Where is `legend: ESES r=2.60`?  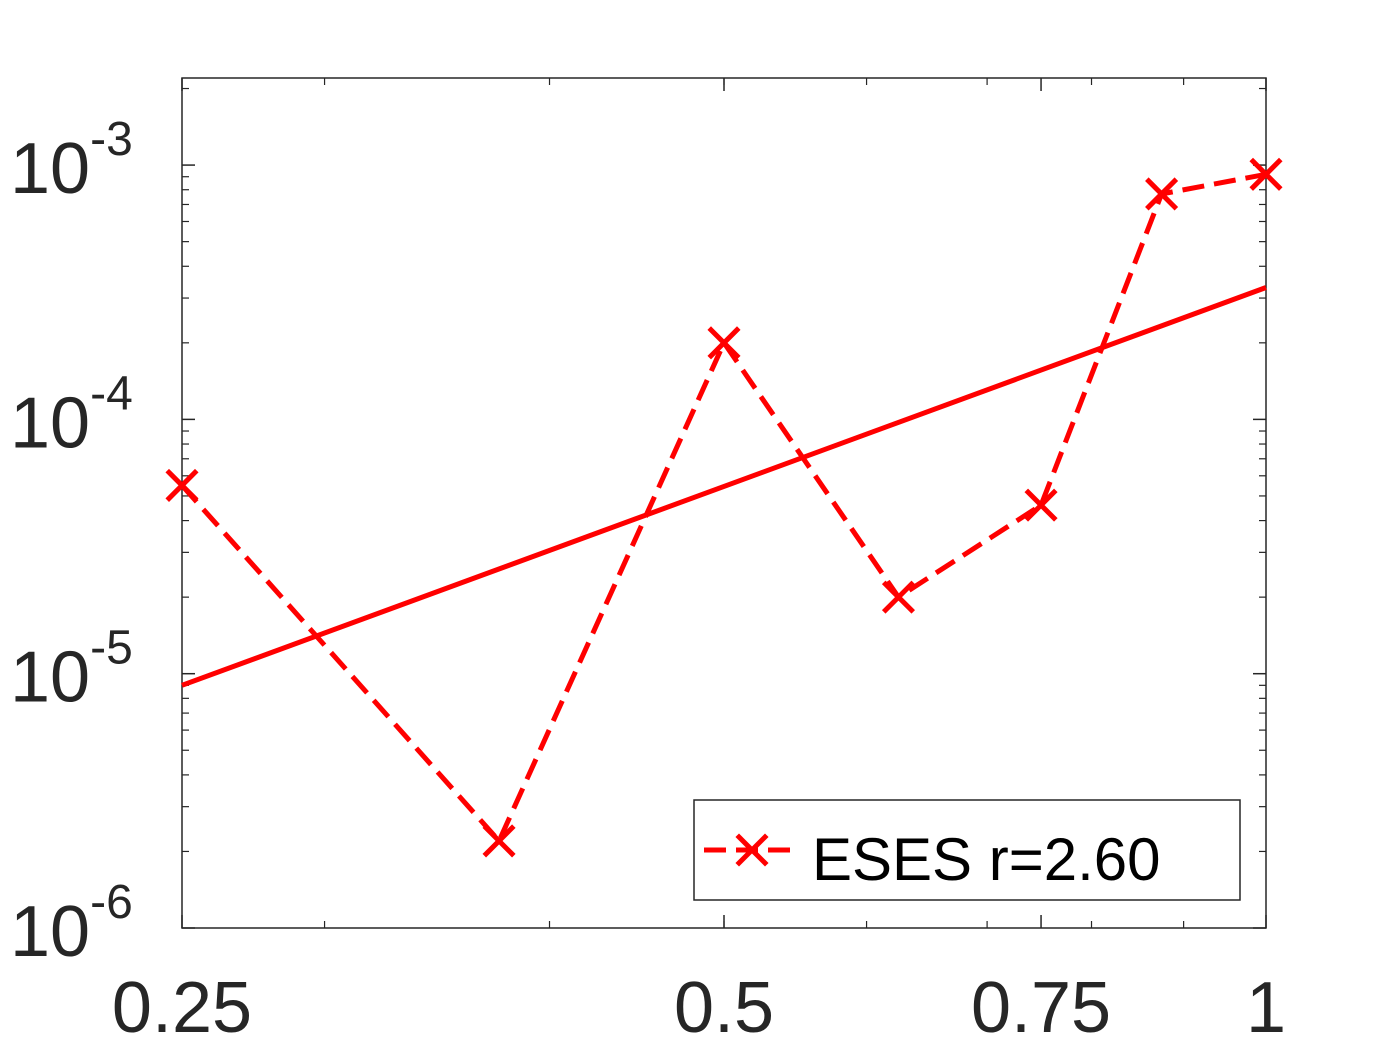 legend: ESES r=2.60 is located at coordinates (967, 850).